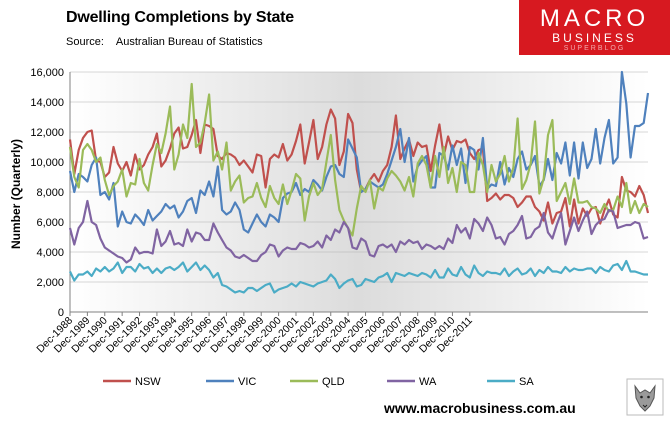  What do you see at coordinates (480, 408) in the screenshot?
I see `site-url: www.macrobusiness.com.au` at bounding box center [480, 408].